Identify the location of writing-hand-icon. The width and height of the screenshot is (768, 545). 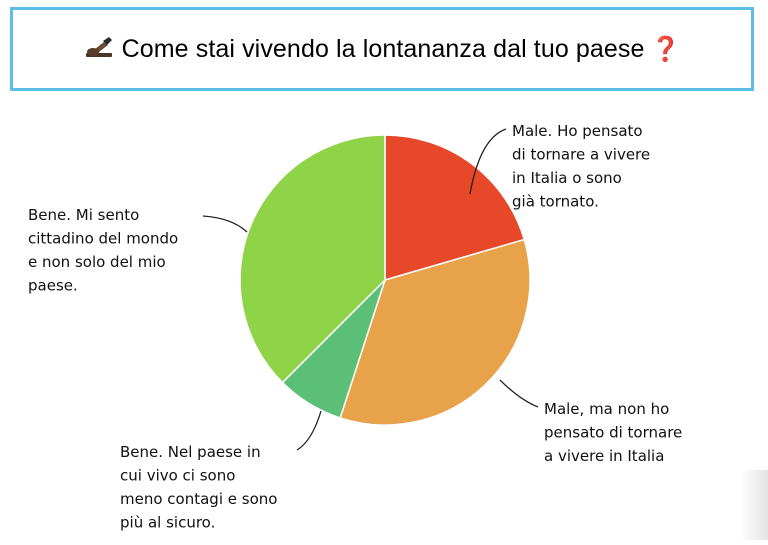
(99, 49).